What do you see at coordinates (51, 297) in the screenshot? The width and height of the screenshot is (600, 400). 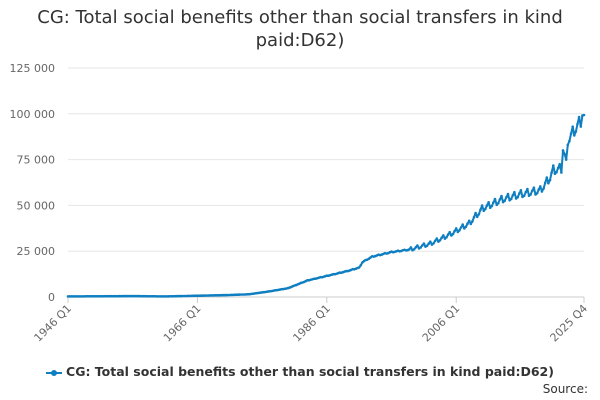 I see `y-tick-label: 0` at bounding box center [51, 297].